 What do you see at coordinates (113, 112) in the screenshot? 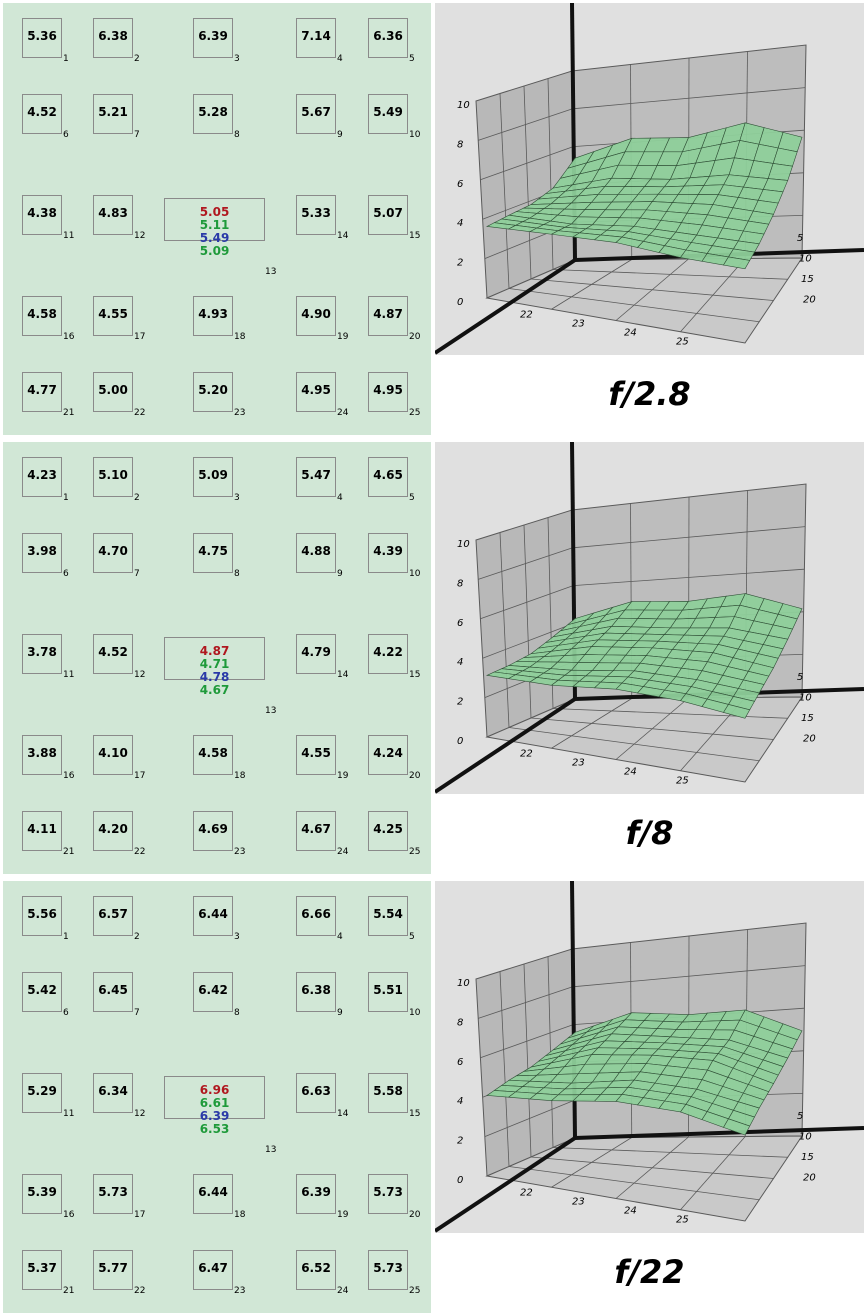
I see `cell-value: 5.21` at bounding box center [113, 112].